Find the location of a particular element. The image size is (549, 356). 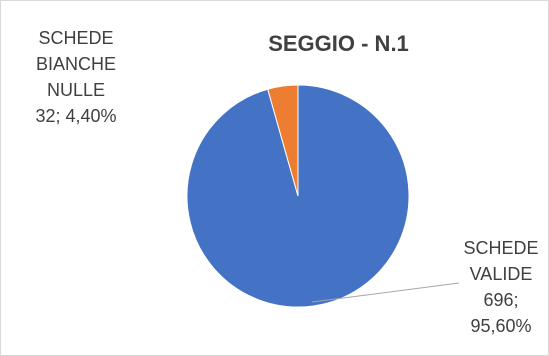

data-label-line: BIANCHE is located at coordinates (75, 64).